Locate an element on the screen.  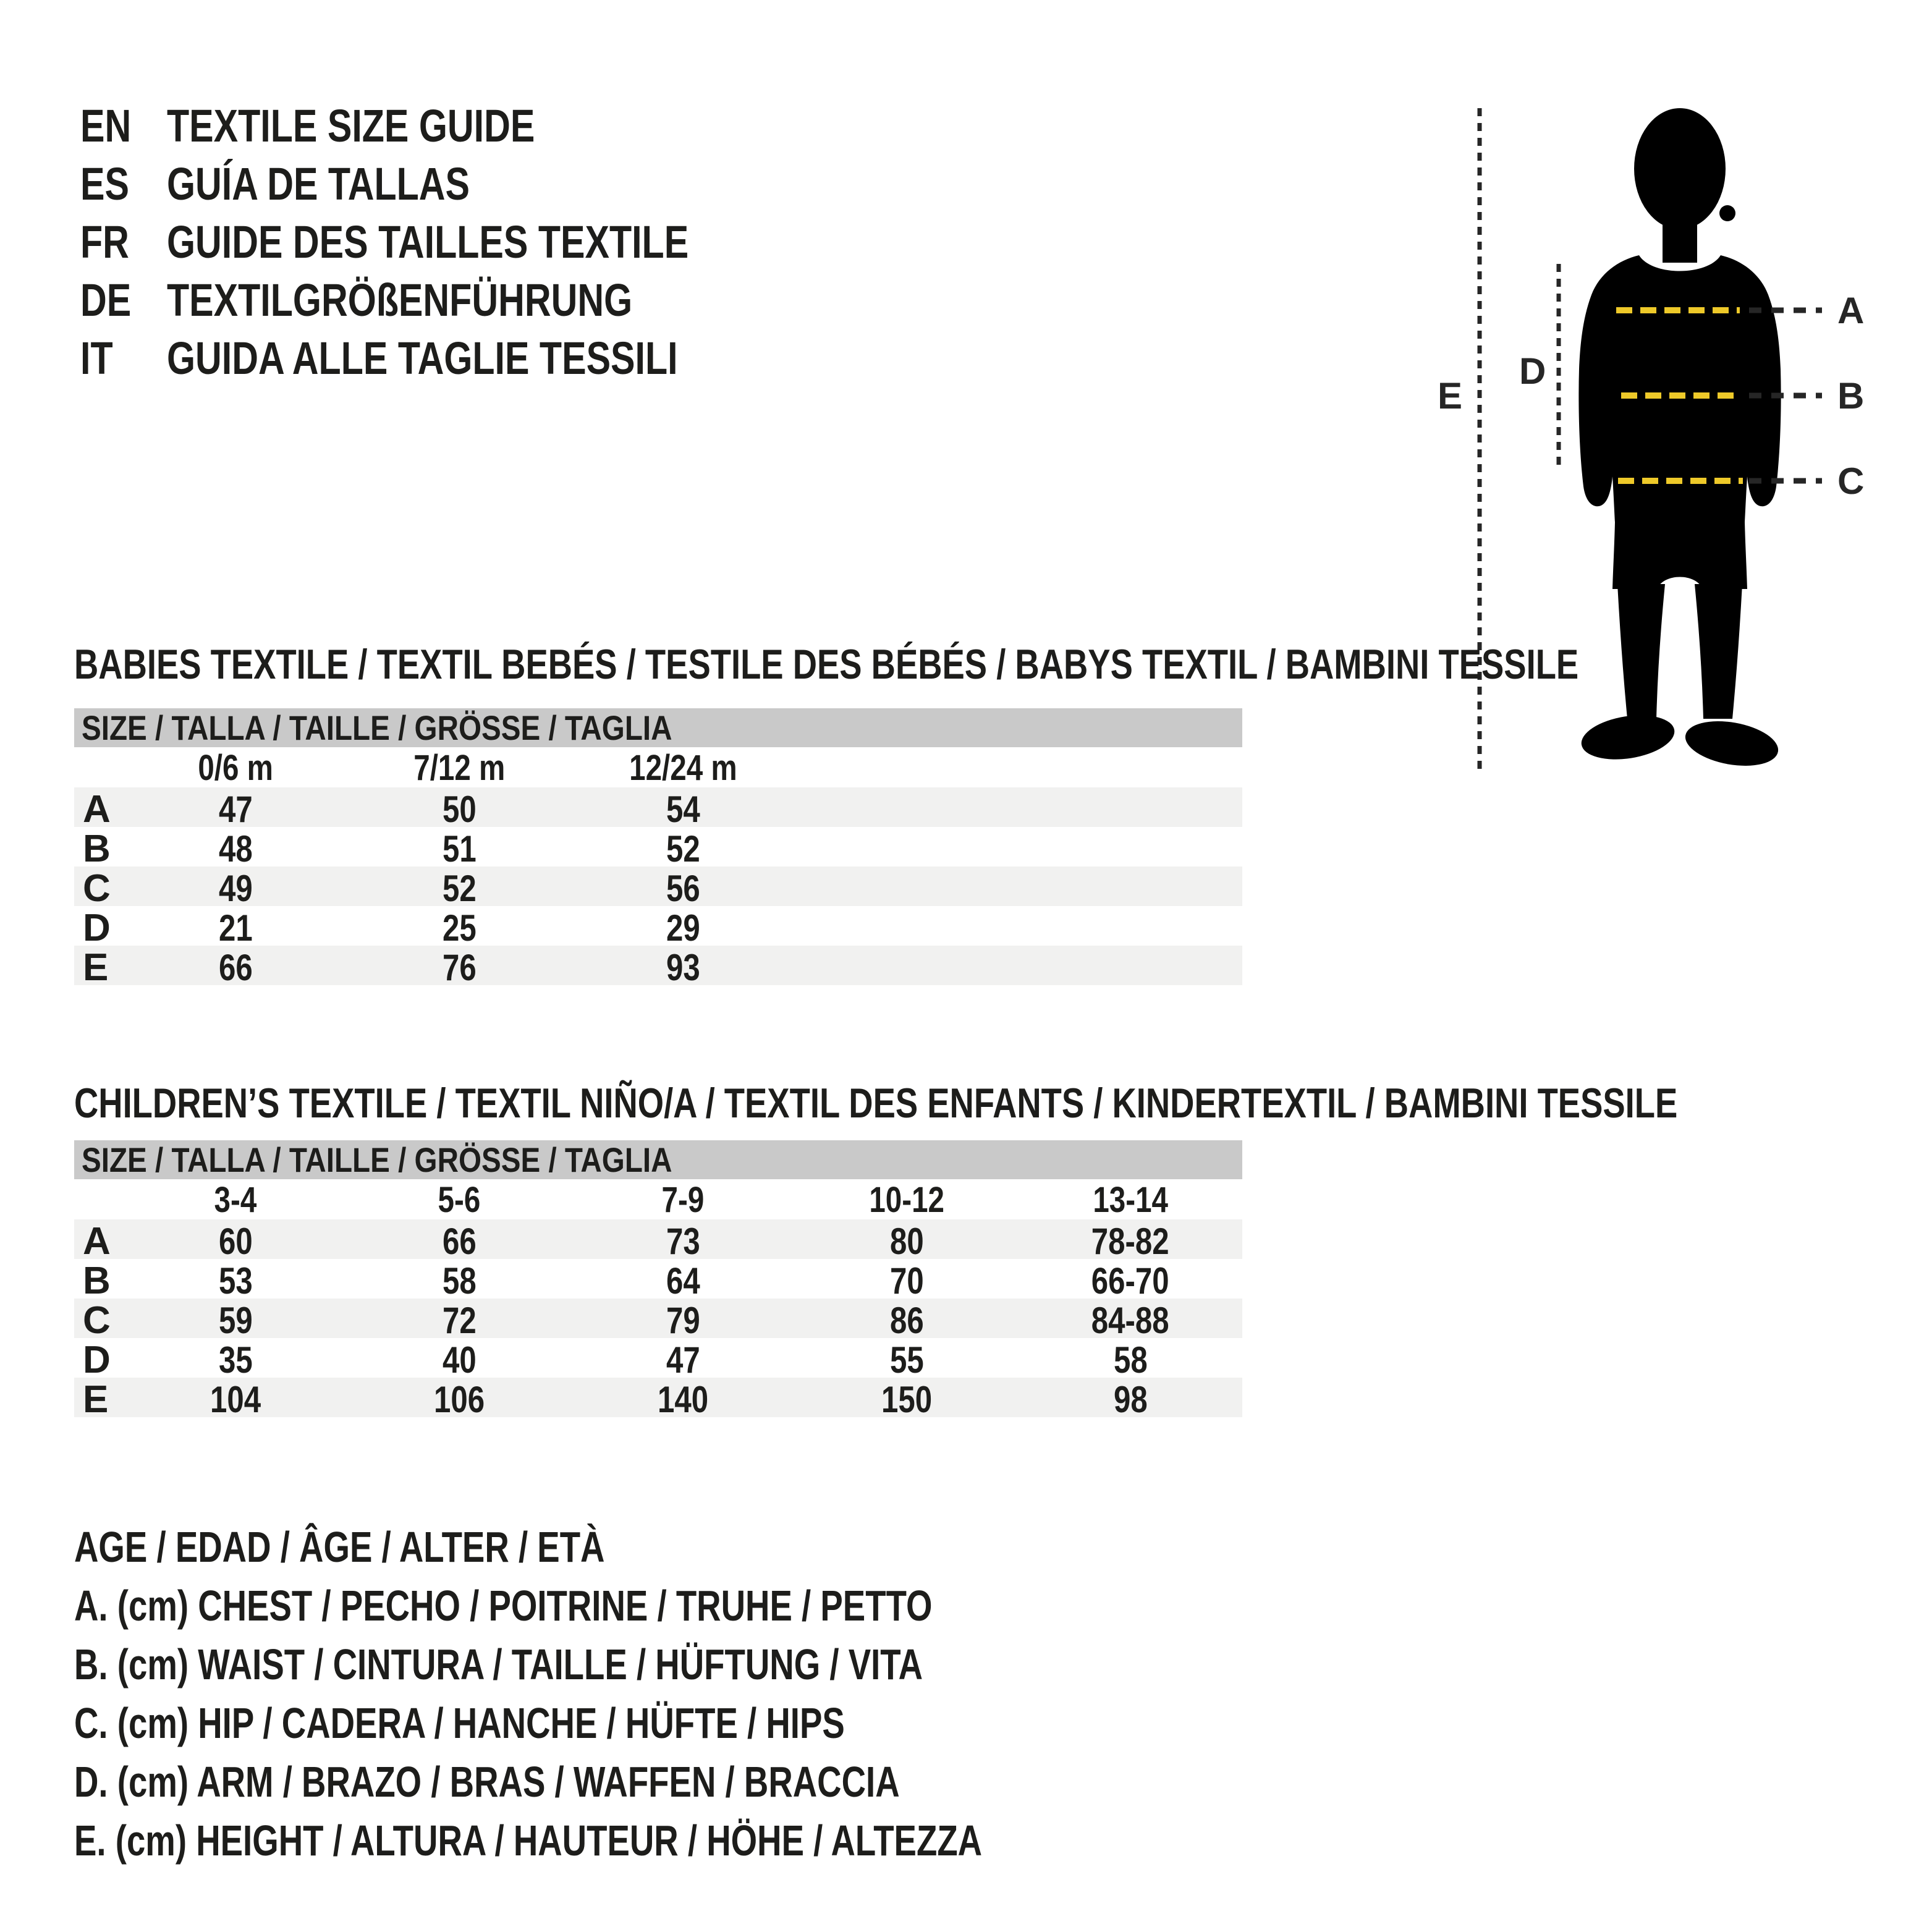
table-row: B 48 51 52 is located at coordinates (658, 848).